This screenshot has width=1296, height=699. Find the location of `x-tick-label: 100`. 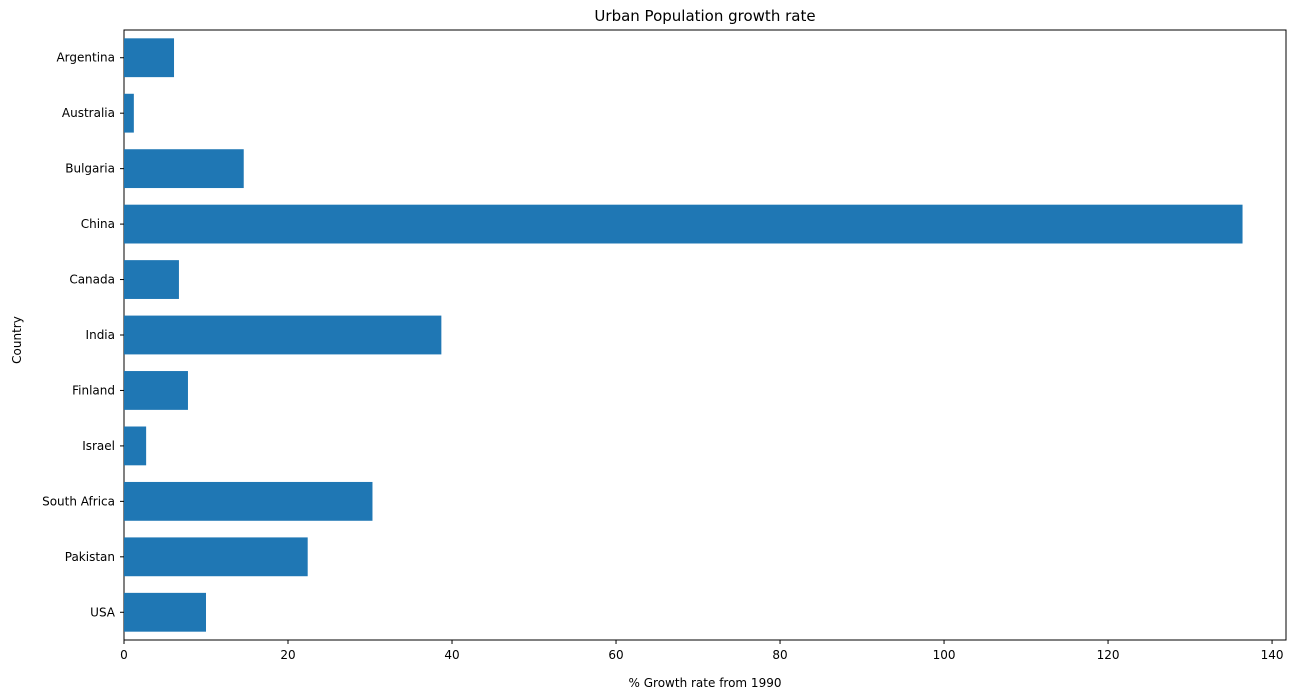

x-tick-label: 100 is located at coordinates (944, 655).